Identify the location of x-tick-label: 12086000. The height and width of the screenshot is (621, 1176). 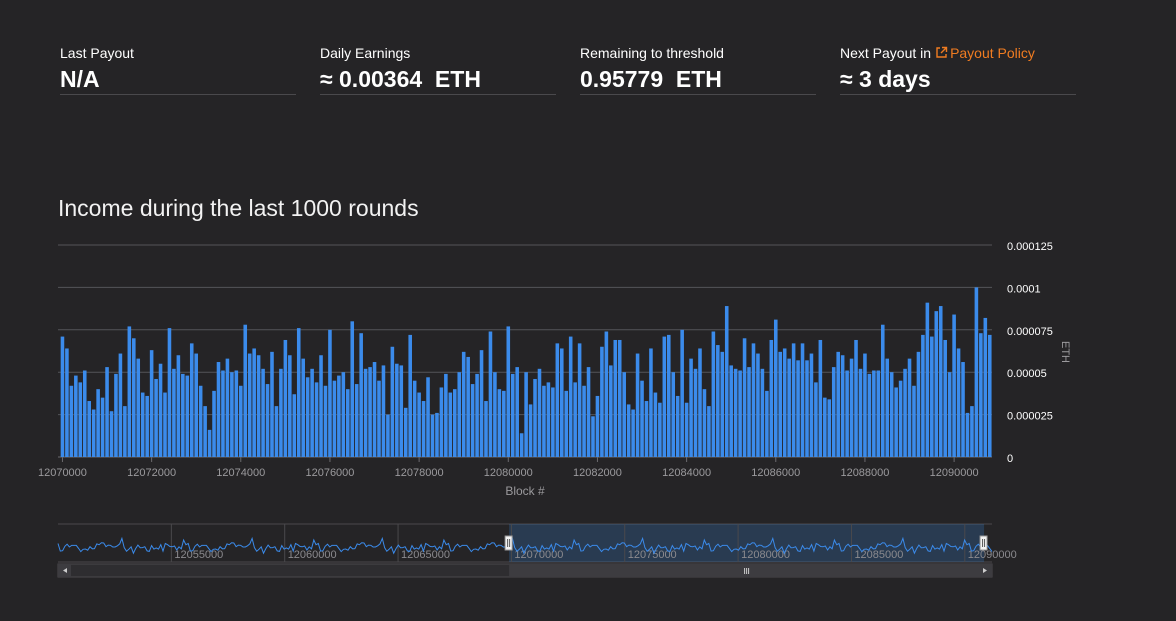
(775, 473).